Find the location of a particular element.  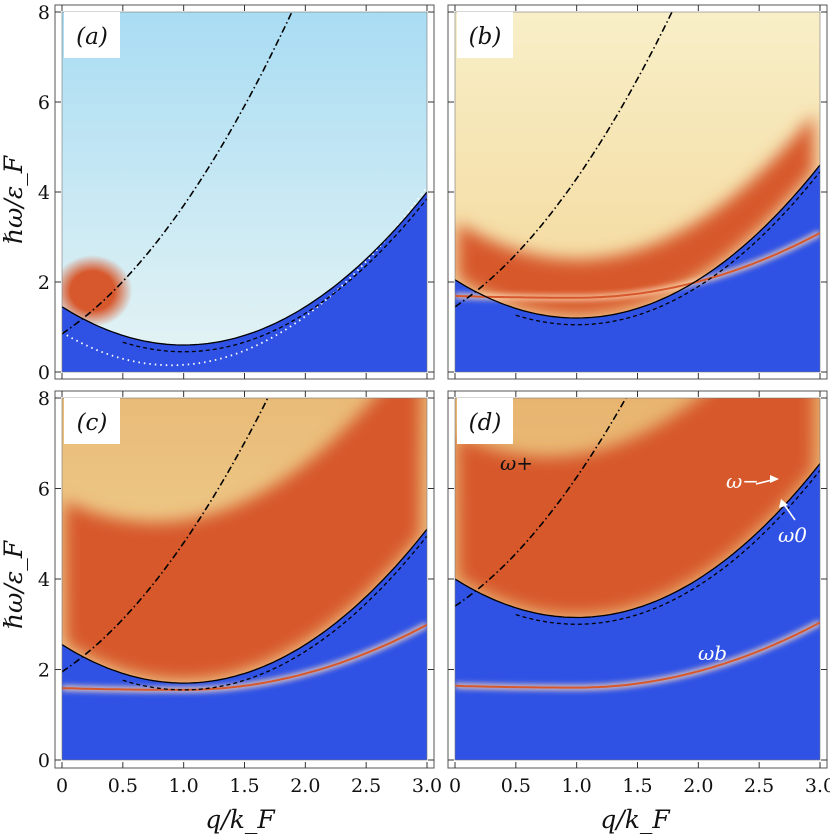

omega-zero-label: ω0 is located at coordinates (792, 535).